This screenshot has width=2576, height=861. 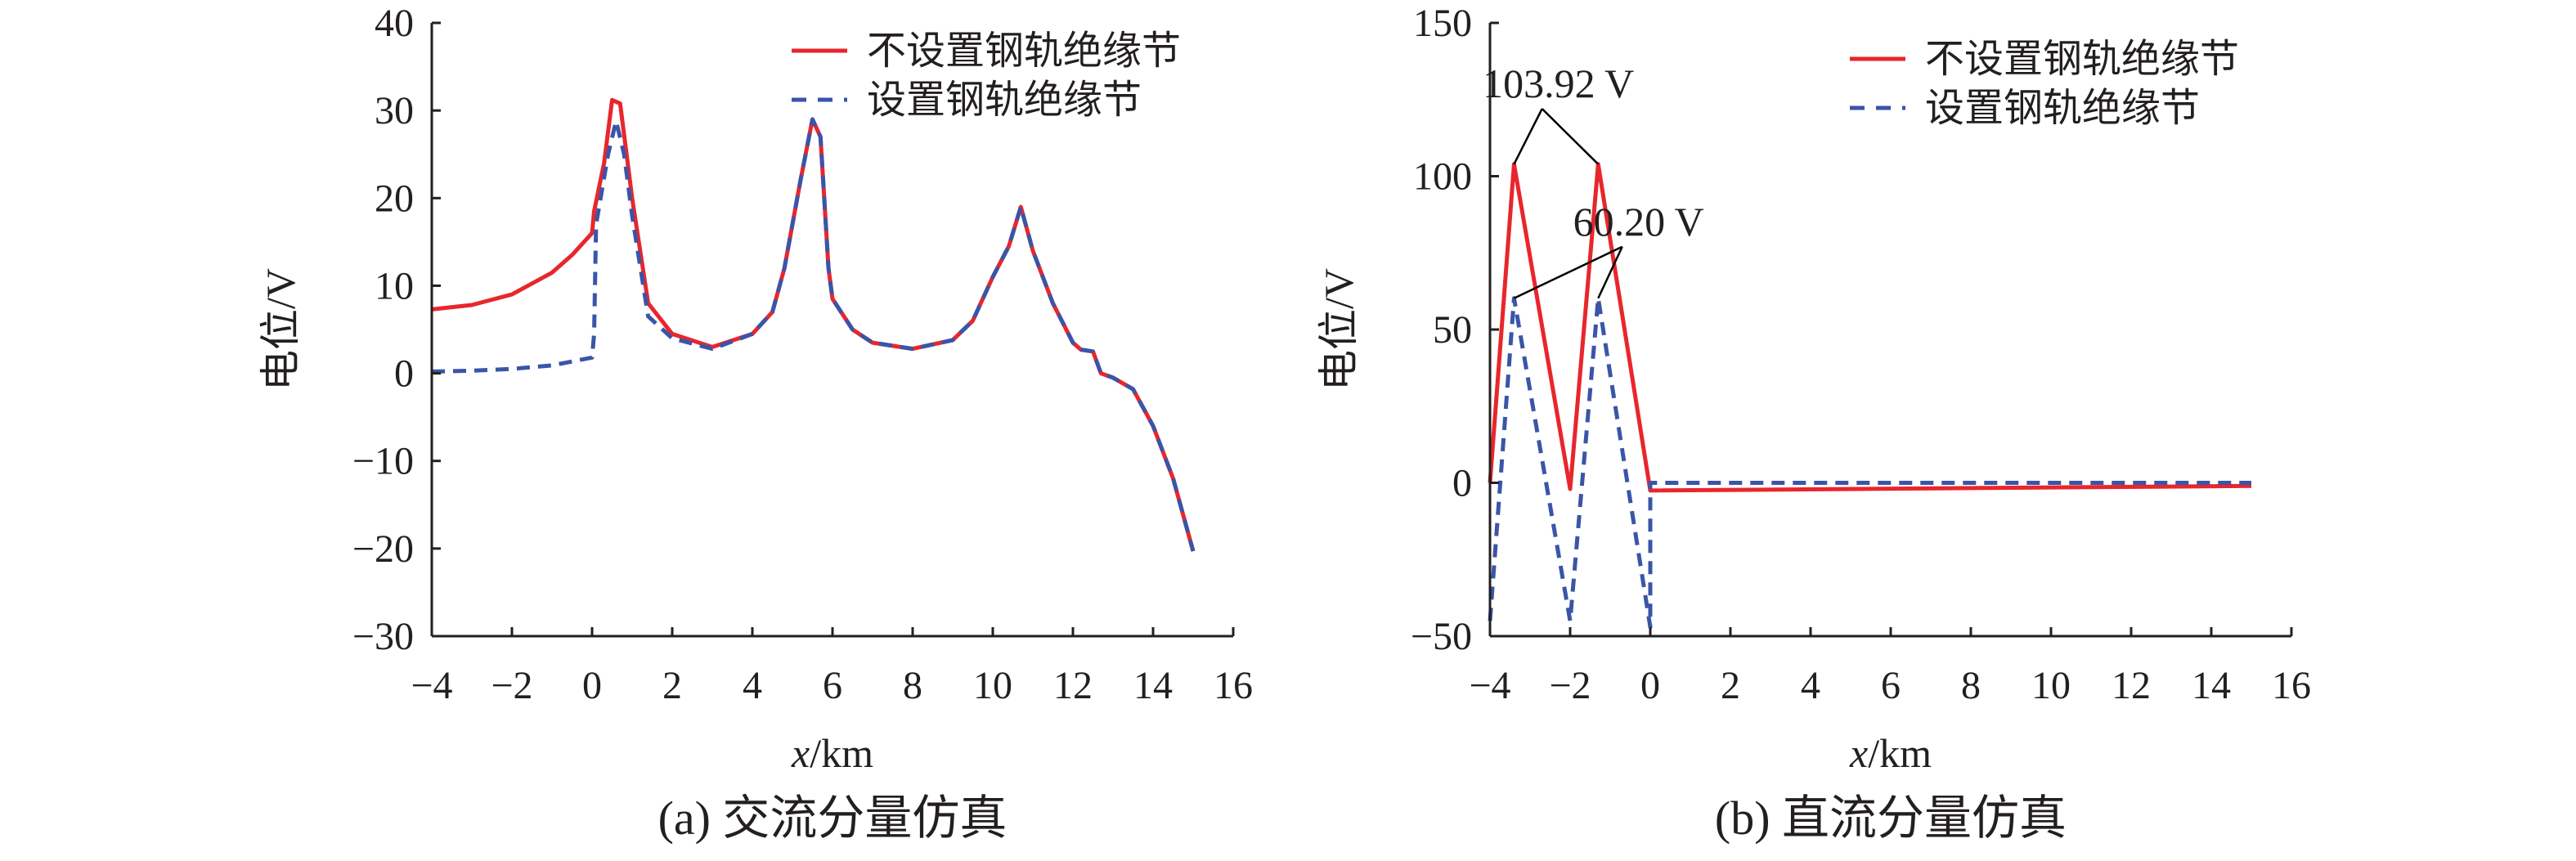 What do you see at coordinates (394, 285) in the screenshot?
I see `y-tick-label: 10` at bounding box center [394, 285].